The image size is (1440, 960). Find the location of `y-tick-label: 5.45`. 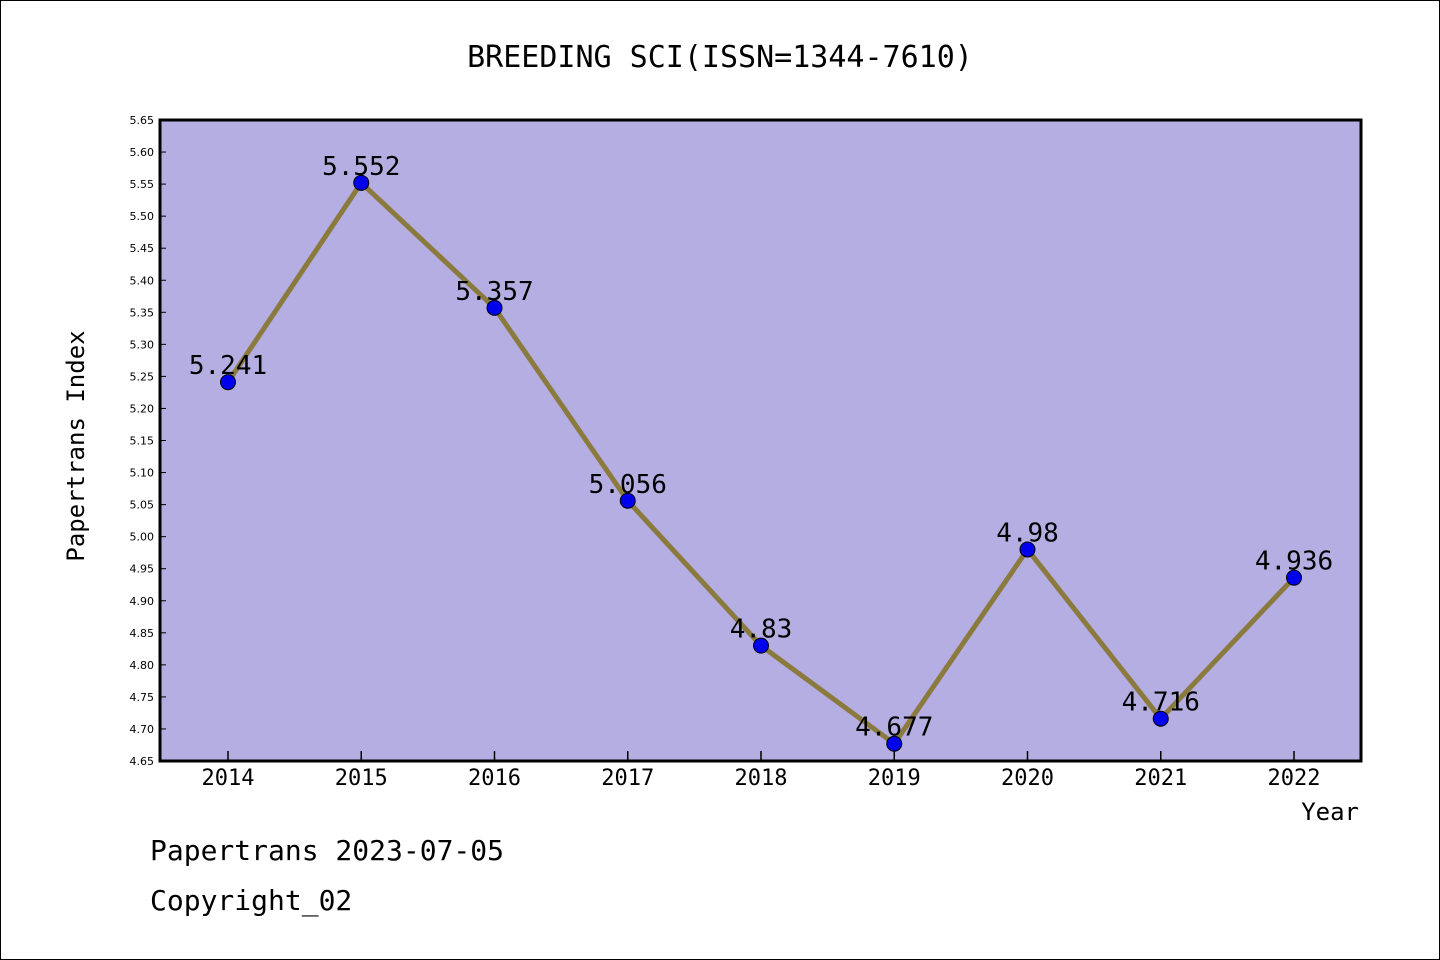

y-tick-label: 5.45 is located at coordinates (142, 248).